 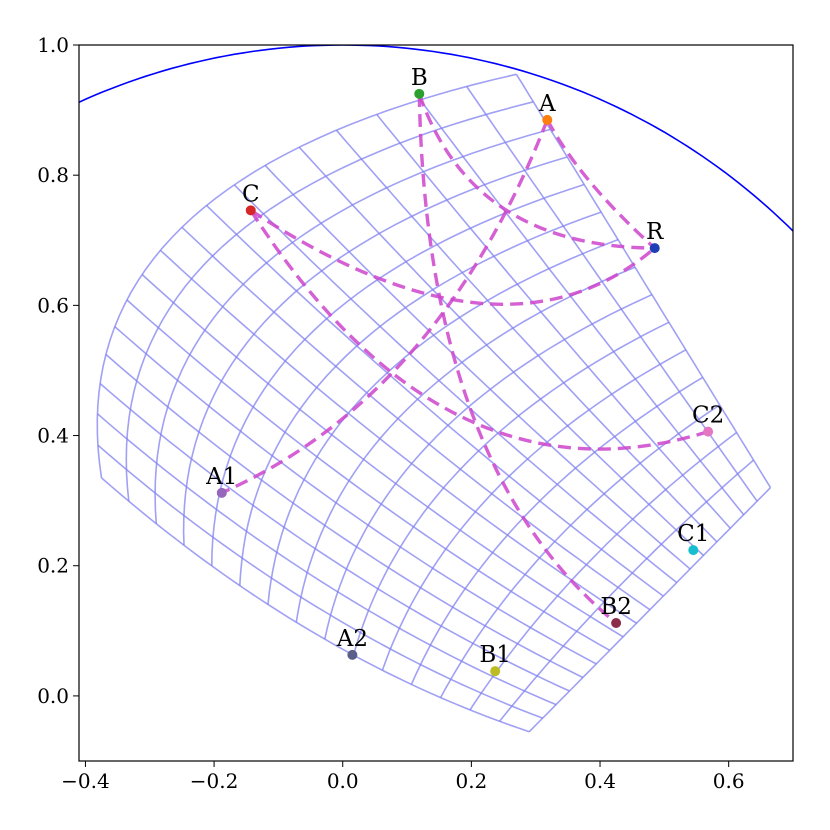 What do you see at coordinates (53, 566) in the screenshot?
I see `y-tick-label: 0.2` at bounding box center [53, 566].